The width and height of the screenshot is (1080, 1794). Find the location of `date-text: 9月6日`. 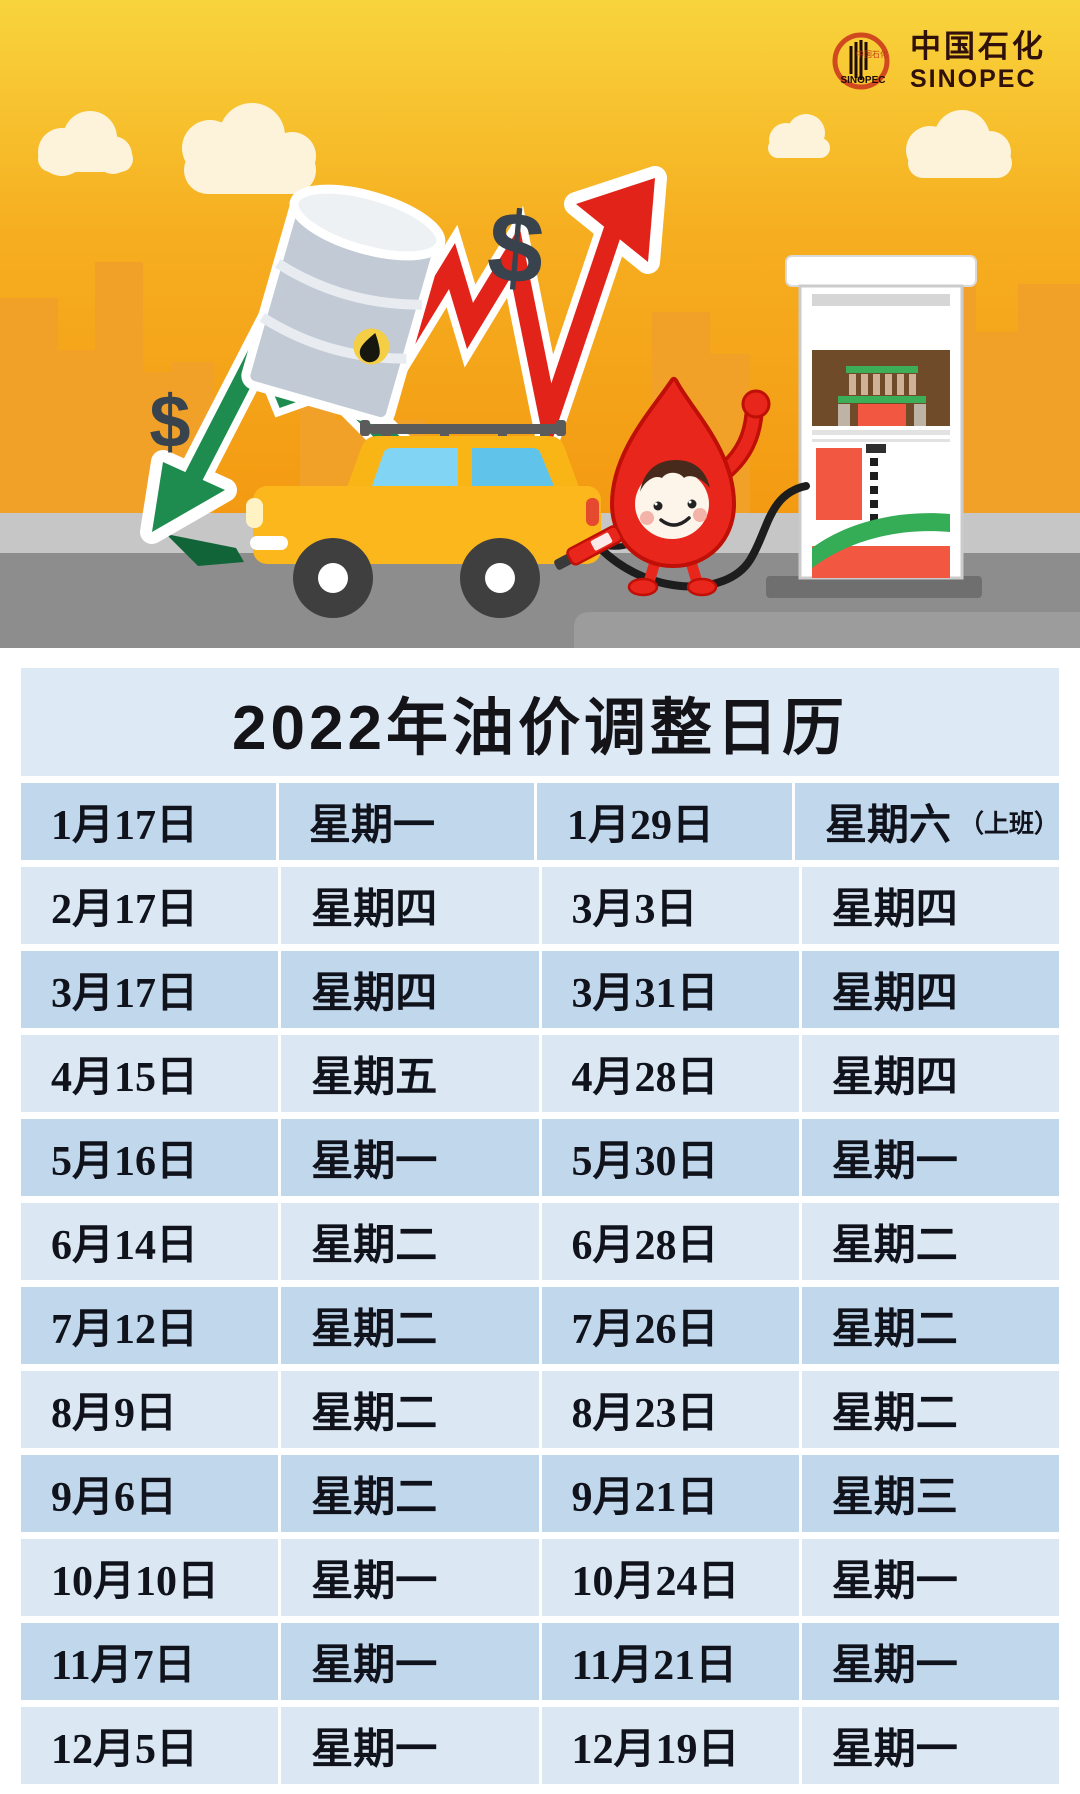

date-text: 9月6日 is located at coordinates (114, 1498).